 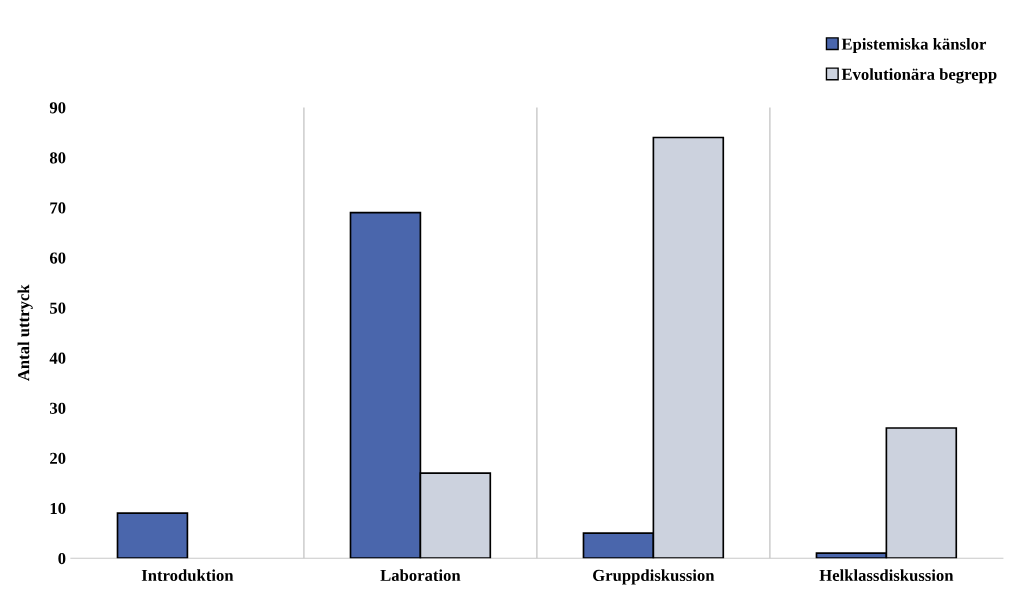 What do you see at coordinates (886, 575) in the screenshot?
I see `x-tick-label: Helklassdiskussion` at bounding box center [886, 575].